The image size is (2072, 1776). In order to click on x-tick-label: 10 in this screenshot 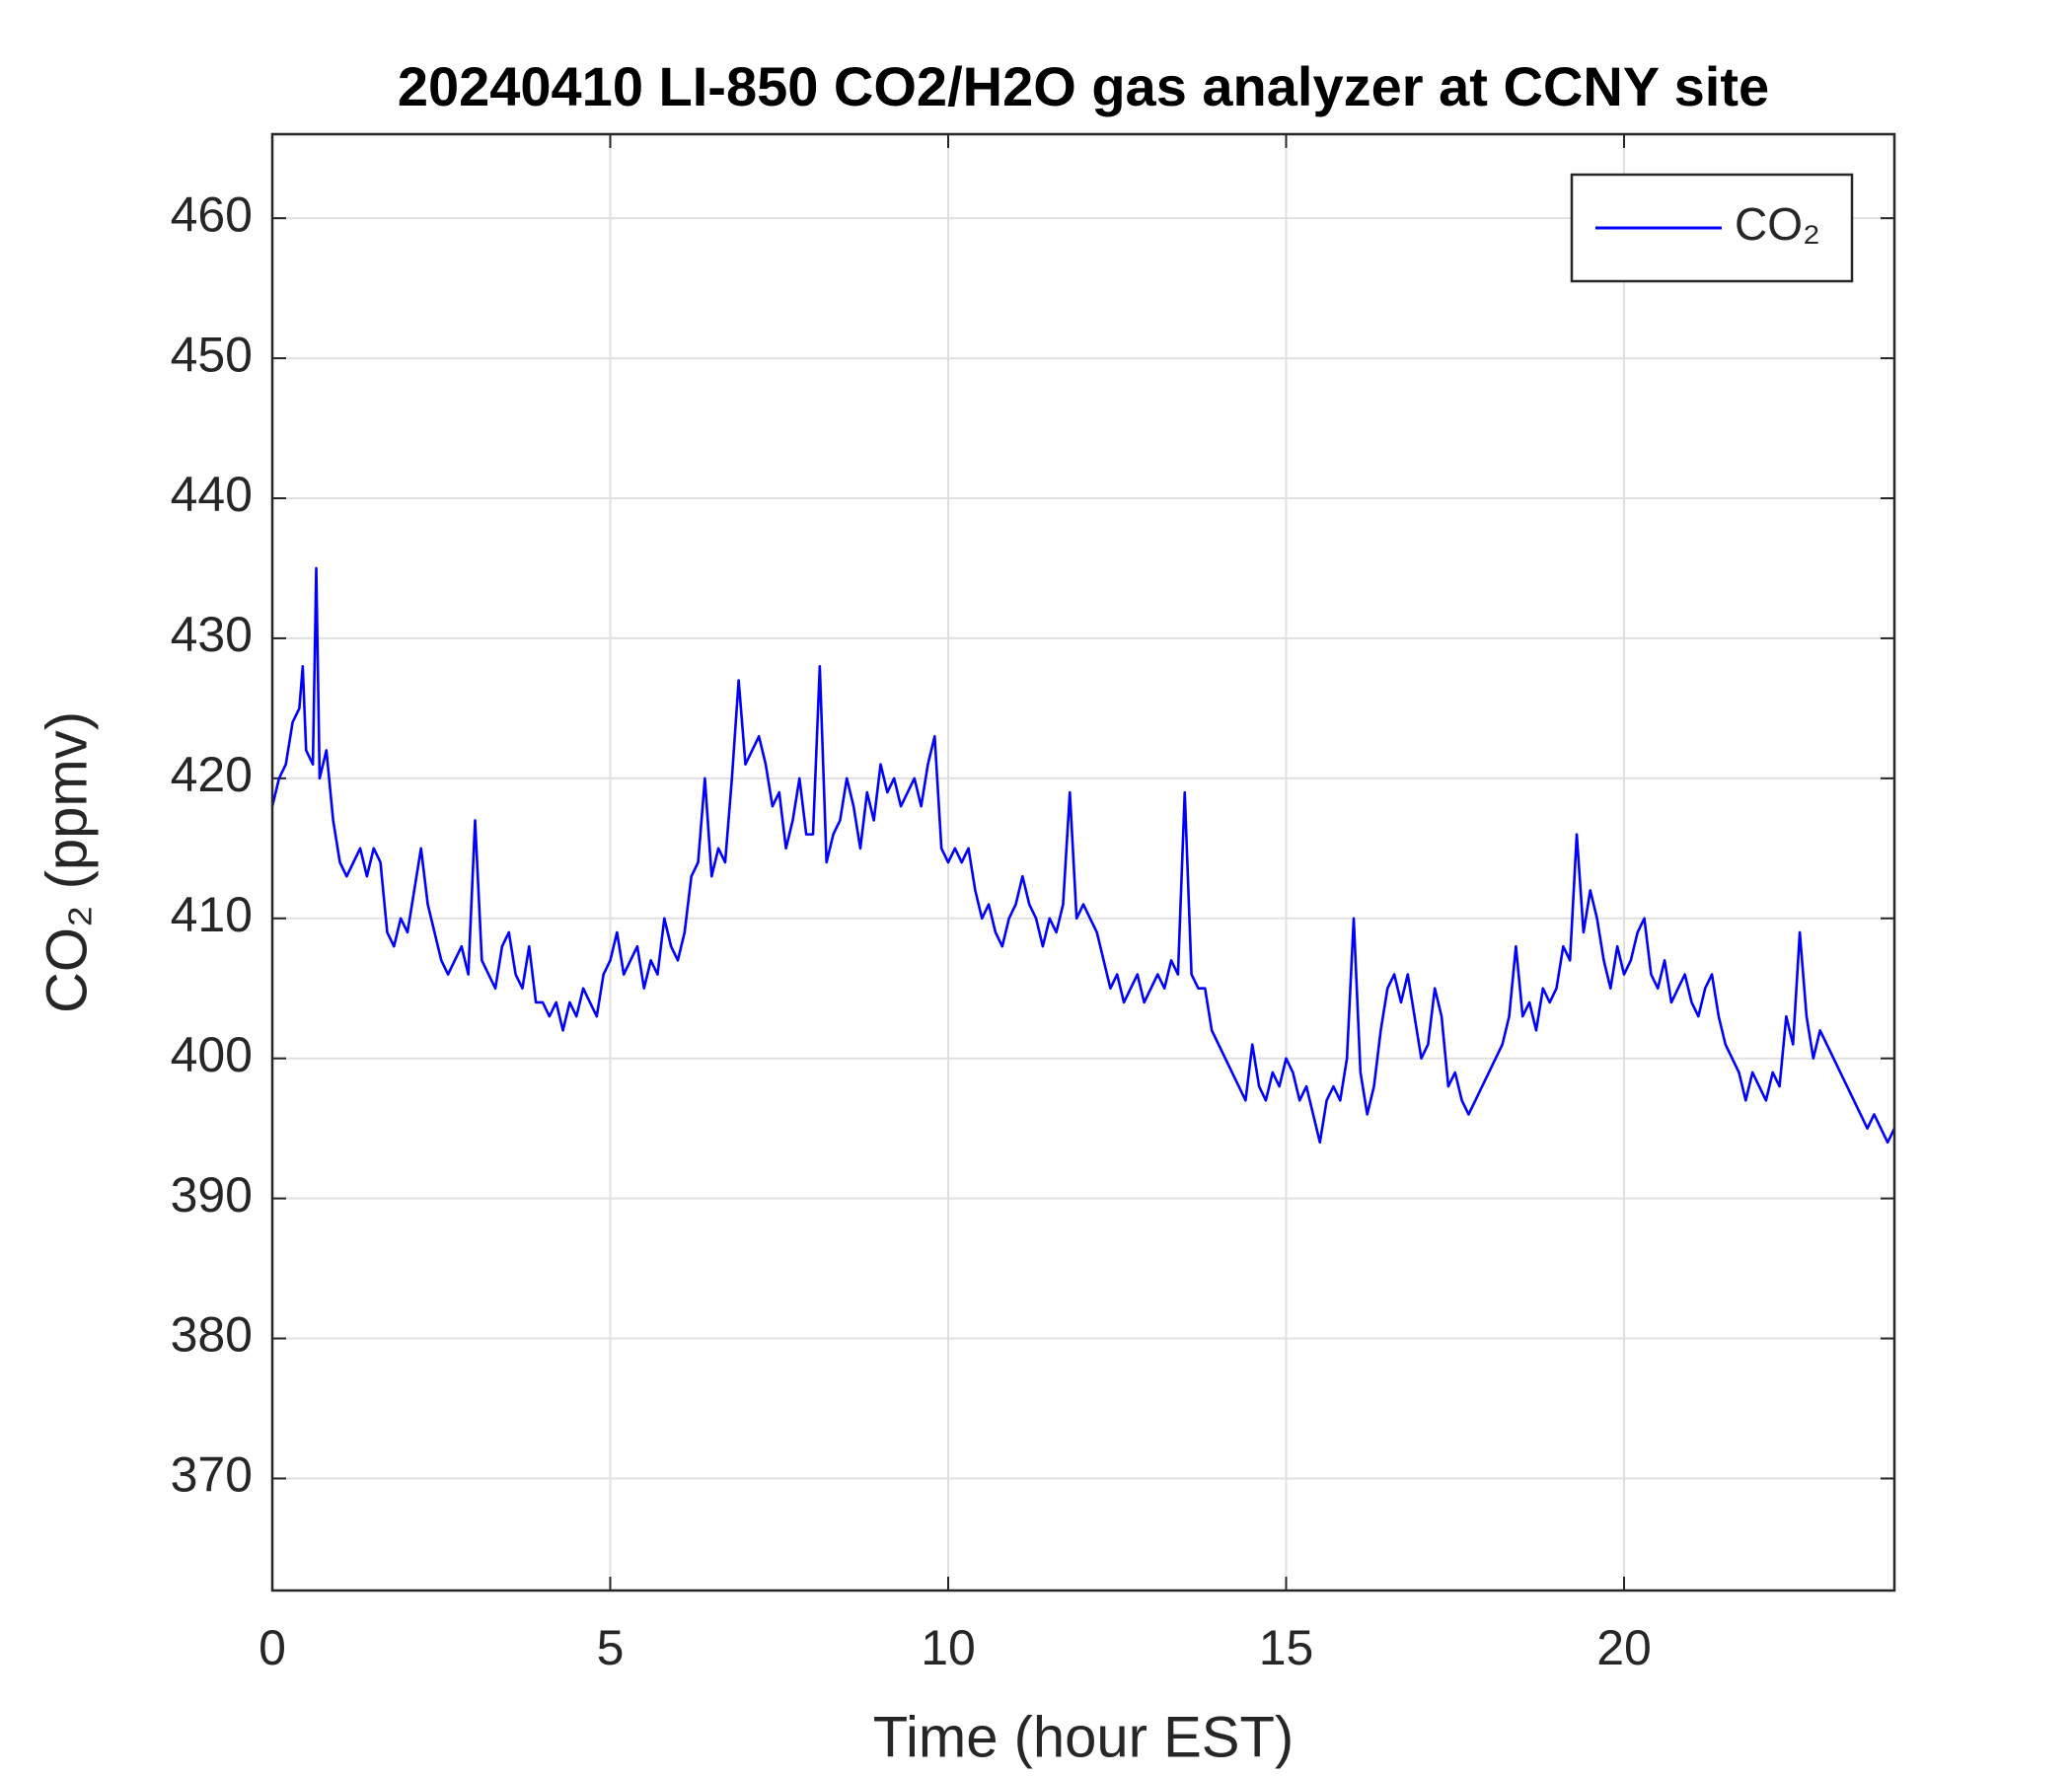, I will do `click(949, 1647)`.